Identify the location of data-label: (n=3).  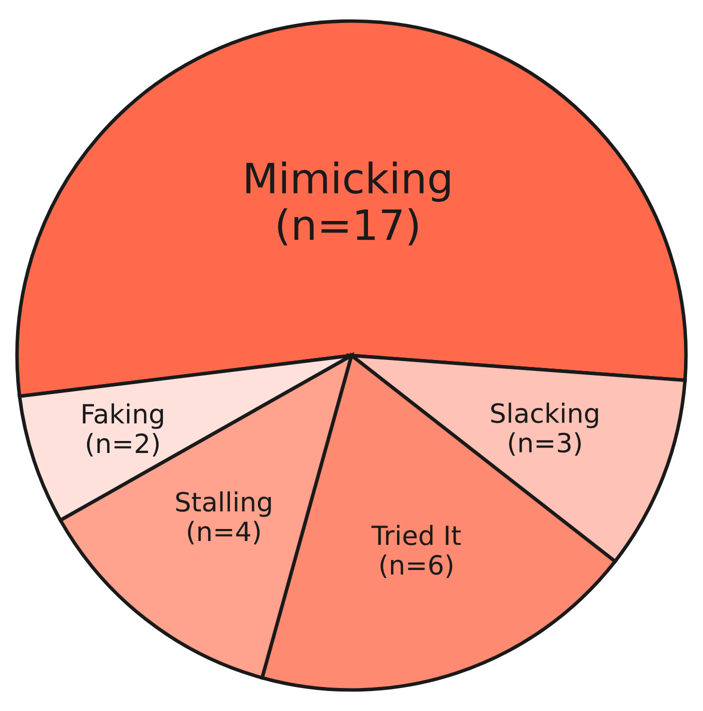
(545, 444).